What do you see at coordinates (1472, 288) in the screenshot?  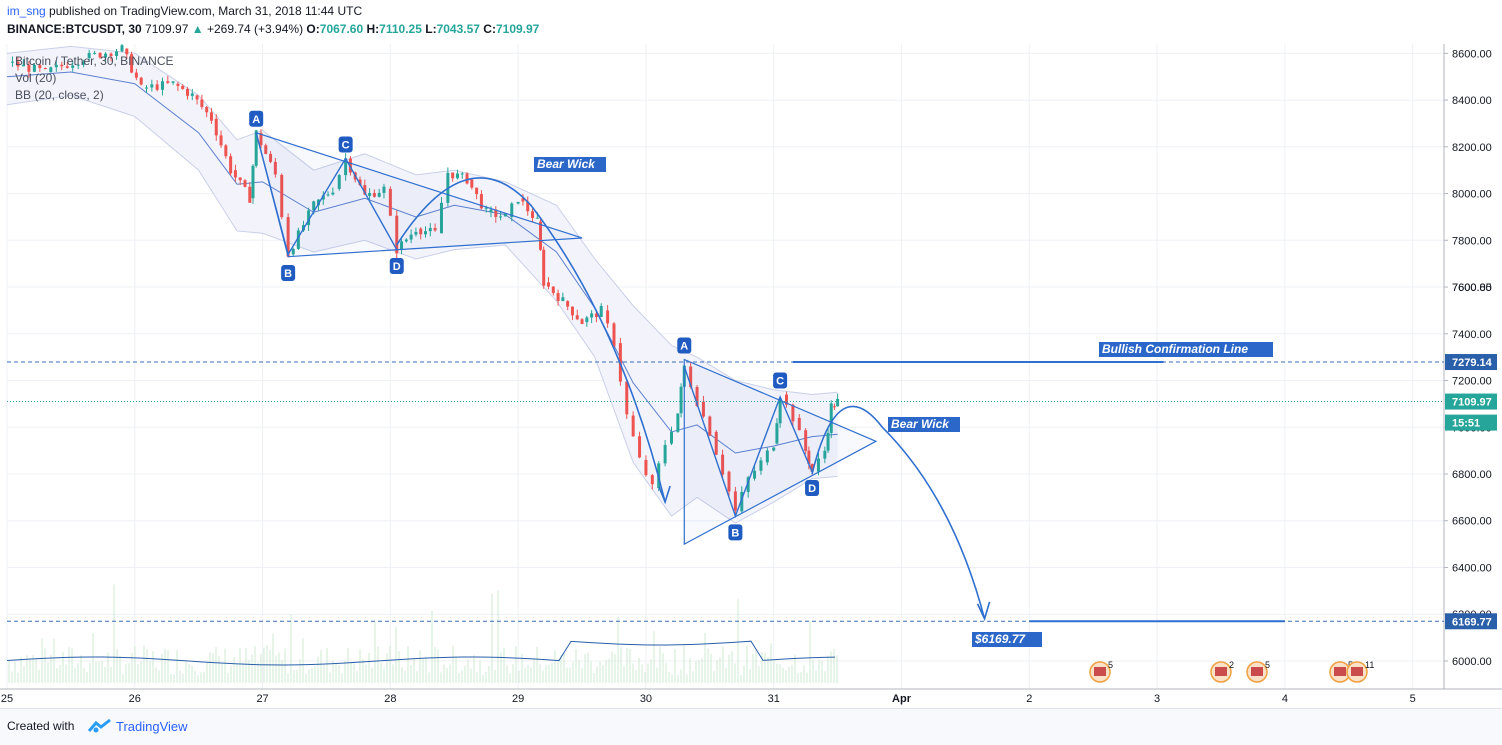 I see `price-label: 7600.85` at bounding box center [1472, 288].